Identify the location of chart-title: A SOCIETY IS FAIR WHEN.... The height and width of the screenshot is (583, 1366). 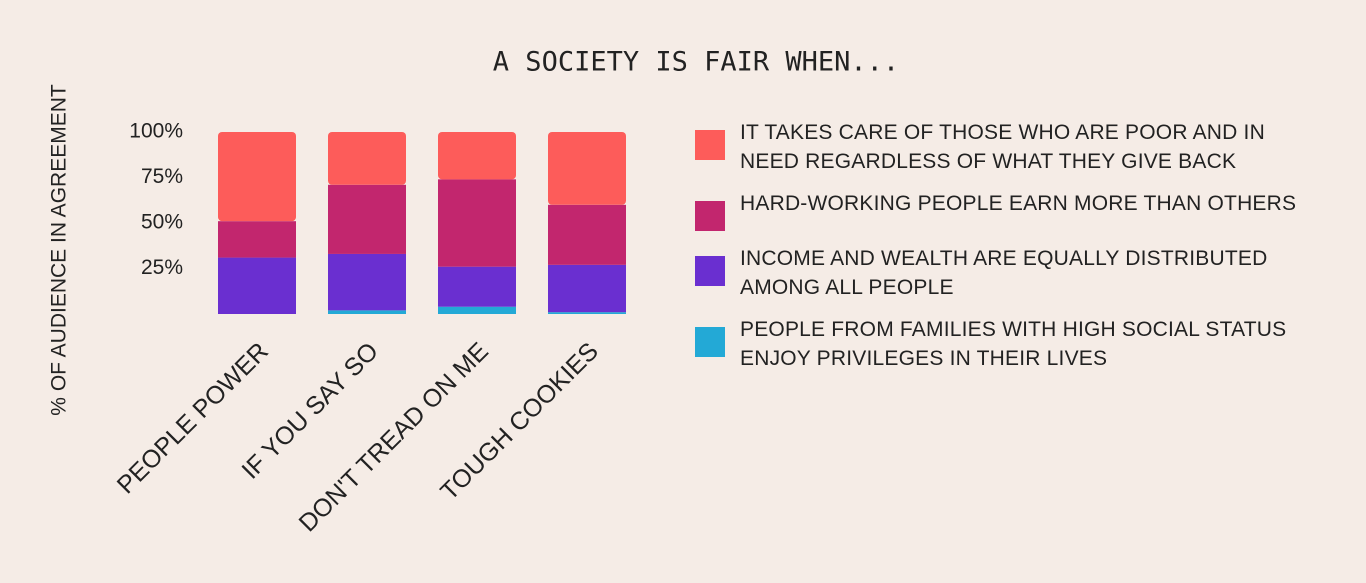
(696, 62).